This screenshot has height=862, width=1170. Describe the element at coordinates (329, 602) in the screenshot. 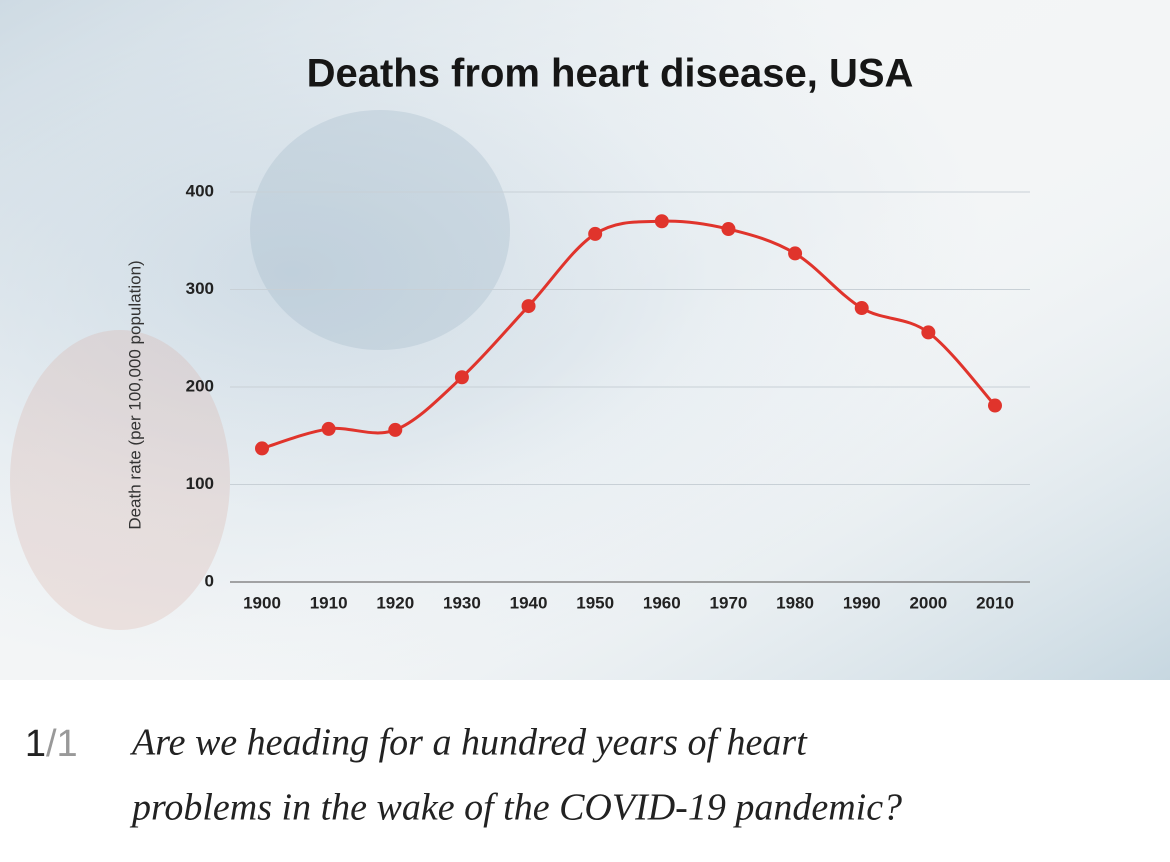

I see `x-tick-label: 1910` at that location.